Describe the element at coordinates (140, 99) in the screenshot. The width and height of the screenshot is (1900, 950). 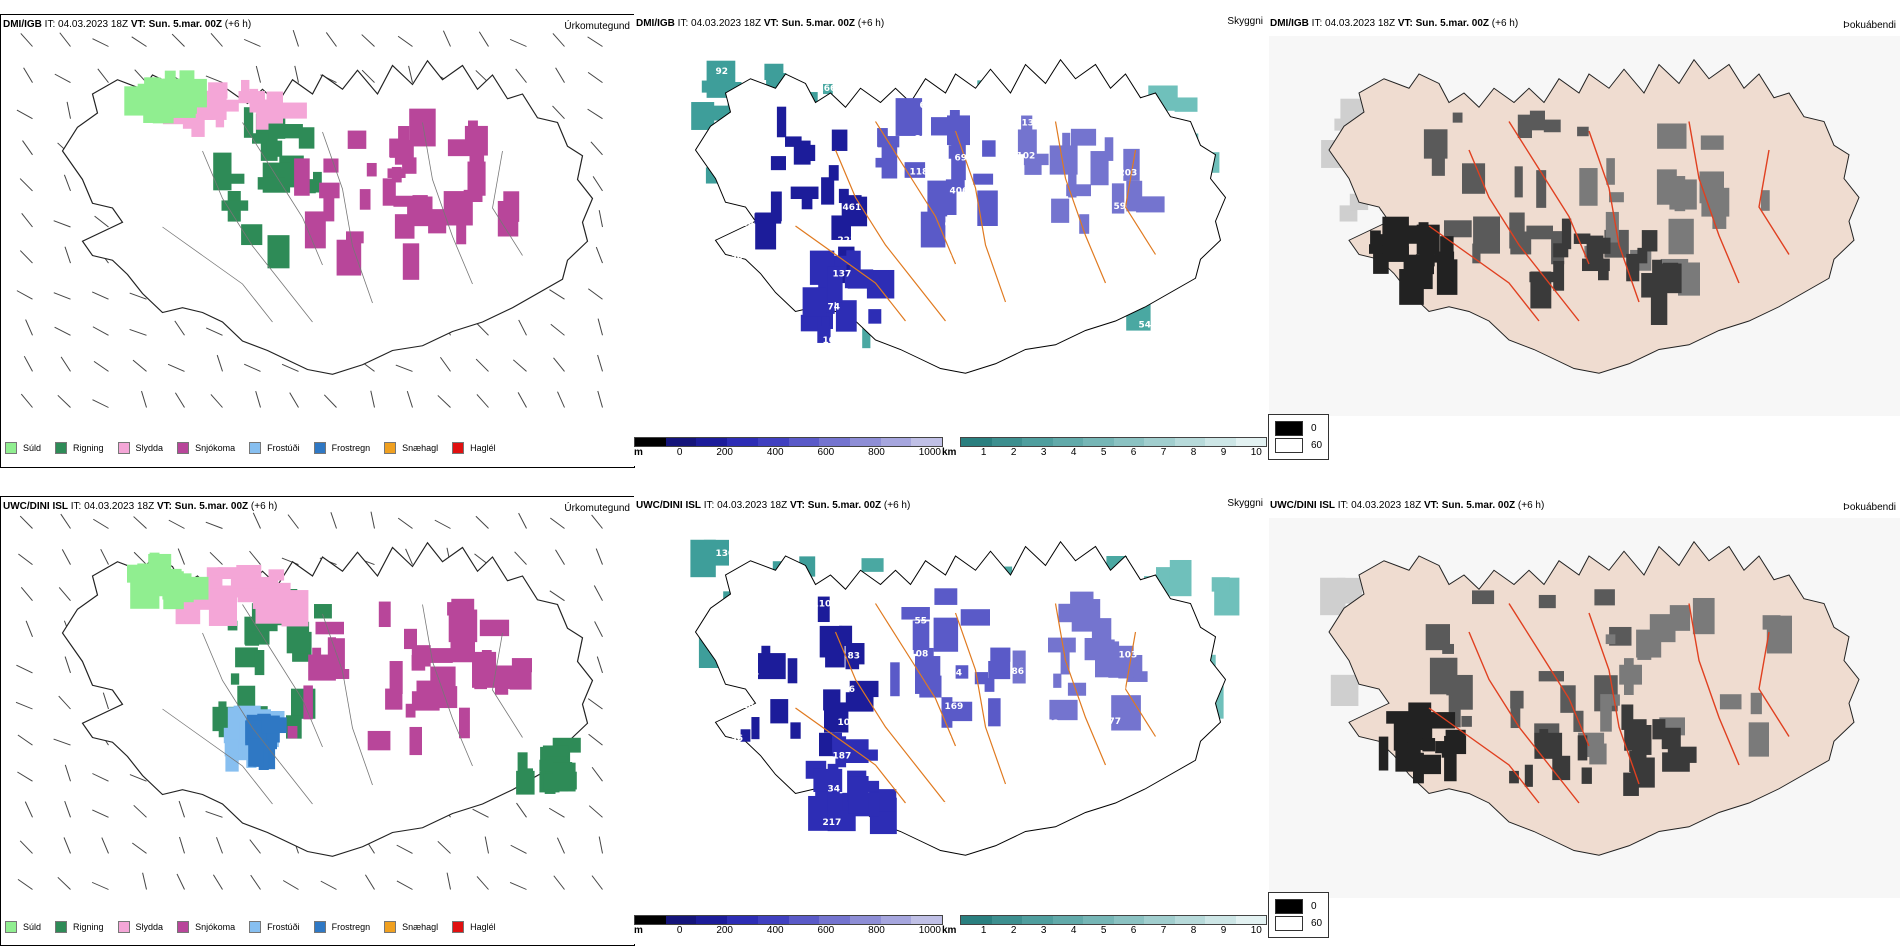
I see `drizzle-area` at that location.